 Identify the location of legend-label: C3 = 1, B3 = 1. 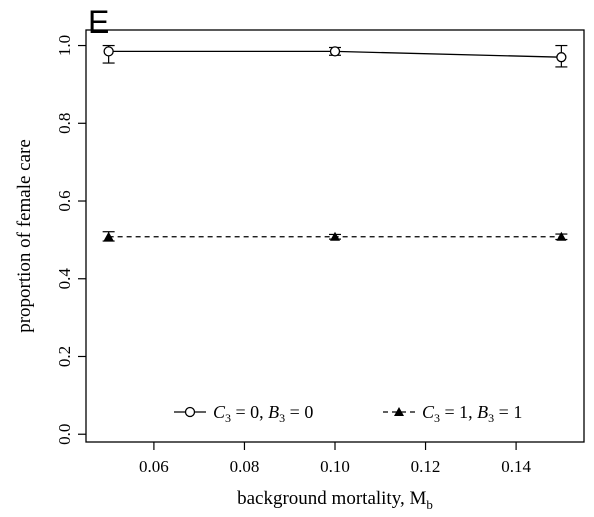
(472, 413).